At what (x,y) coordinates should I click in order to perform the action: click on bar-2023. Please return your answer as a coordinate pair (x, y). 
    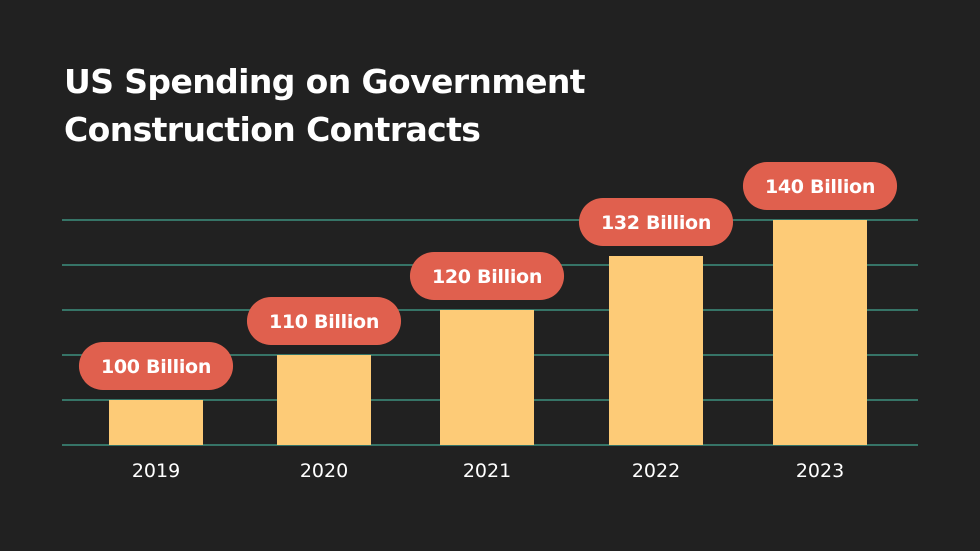
    Looking at the image, I should click on (820, 332).